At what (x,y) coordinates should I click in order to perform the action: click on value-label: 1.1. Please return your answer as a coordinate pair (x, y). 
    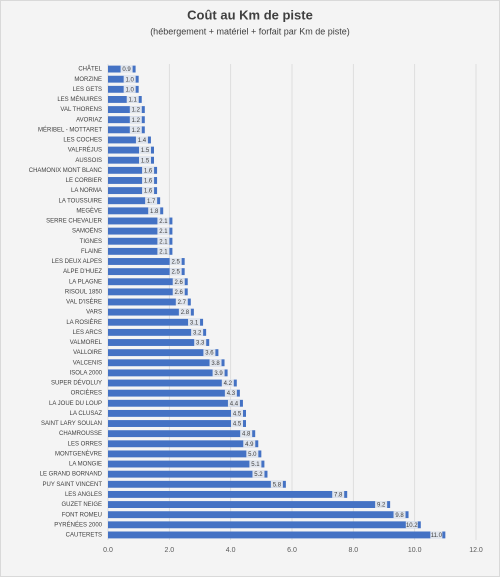
    Looking at the image, I should click on (133, 101).